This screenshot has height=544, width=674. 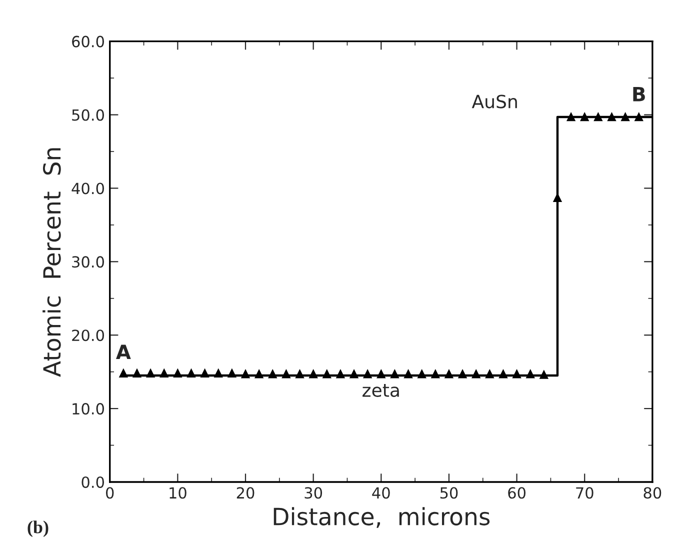 What do you see at coordinates (123, 351) in the screenshot?
I see `annotation: A` at bounding box center [123, 351].